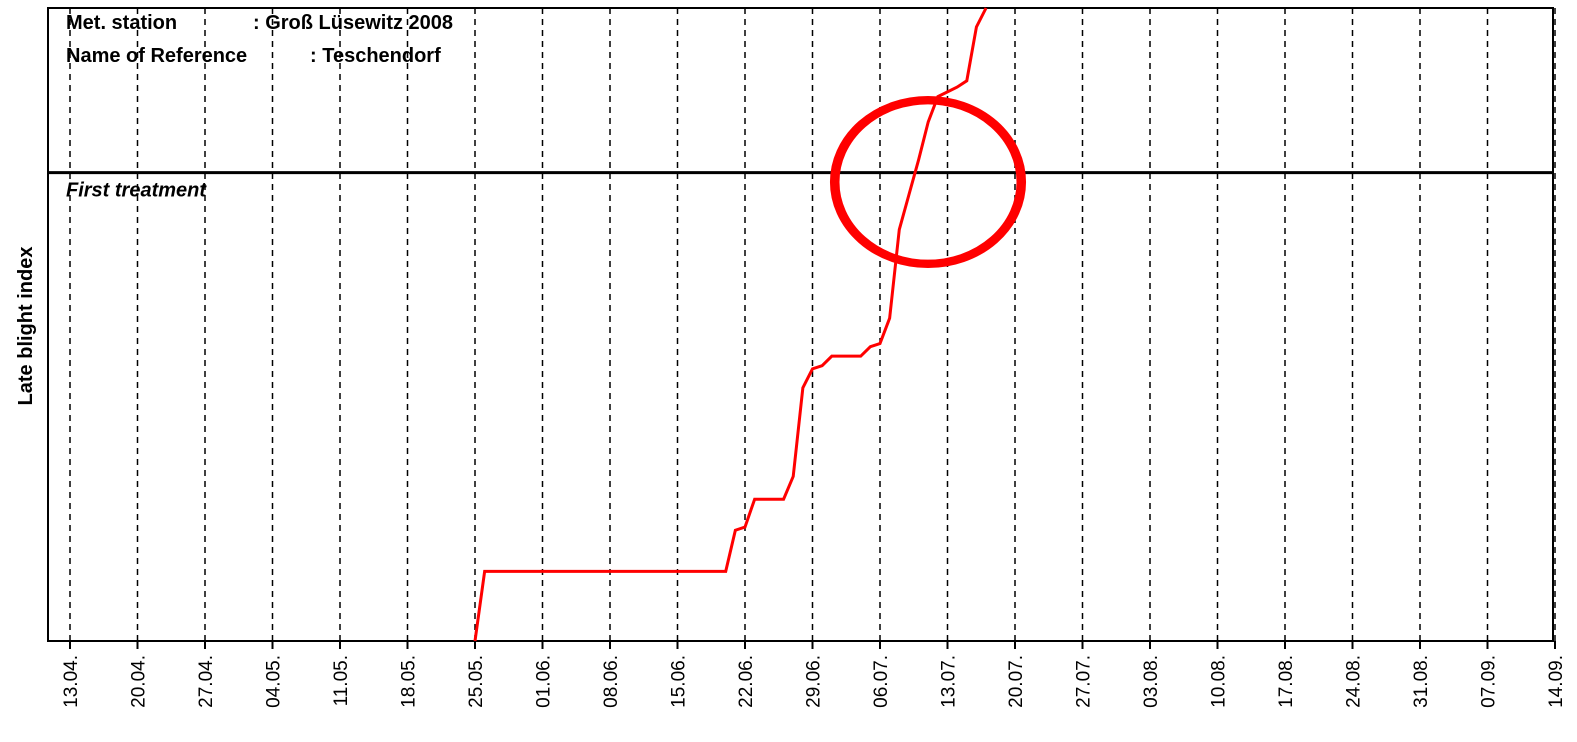  Describe the element at coordinates (881, 681) in the screenshot. I see `x-tick-label: 06.07.` at that location.